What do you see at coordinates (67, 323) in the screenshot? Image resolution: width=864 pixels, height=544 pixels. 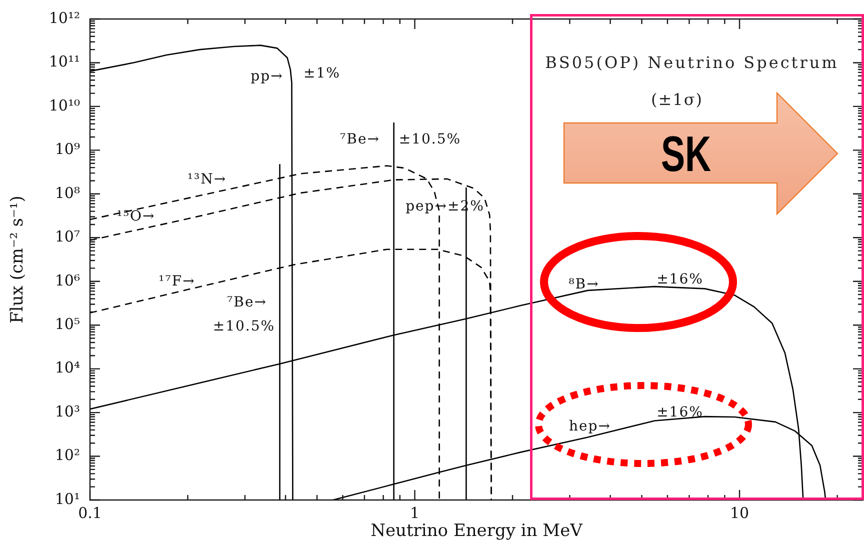 I see `y-tick-label: 10⁵` at bounding box center [67, 323].